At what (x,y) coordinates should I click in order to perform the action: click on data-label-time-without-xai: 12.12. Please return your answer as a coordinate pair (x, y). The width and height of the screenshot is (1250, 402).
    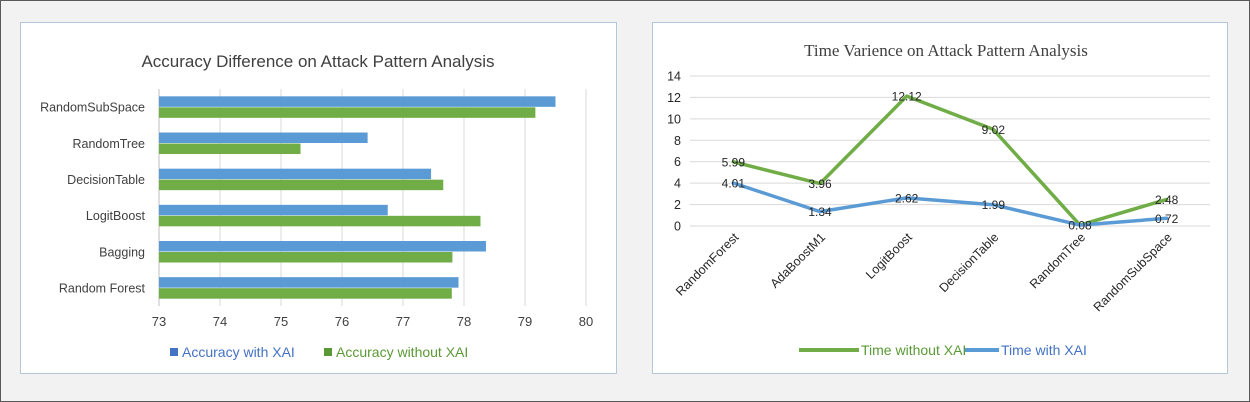
    Looking at the image, I should click on (907, 97).